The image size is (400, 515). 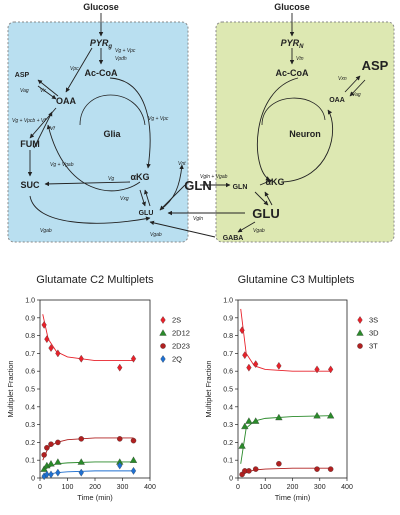 What do you see at coordinates (121, 59) in the screenshot?
I see `flux-label-pyr-g2: Vpdh` at bounding box center [121, 59].